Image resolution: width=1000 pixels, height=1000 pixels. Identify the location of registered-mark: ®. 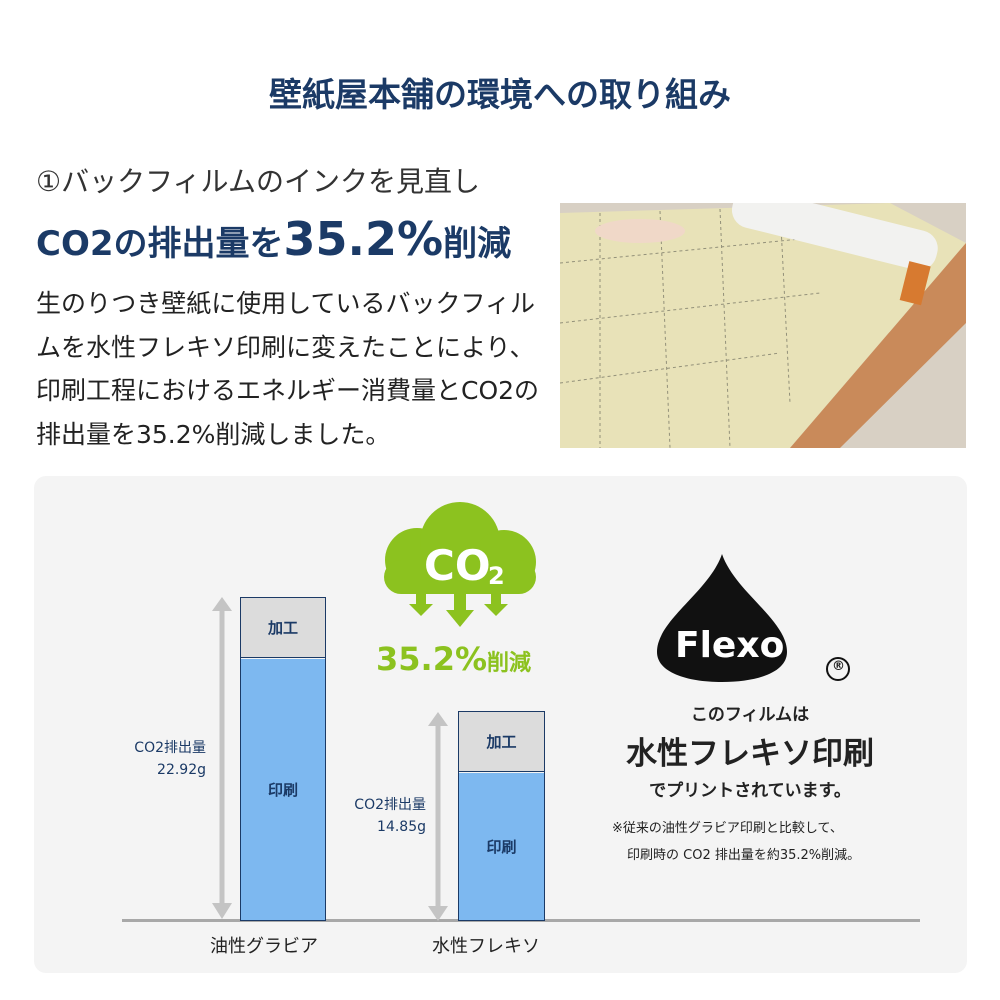
(838, 666).